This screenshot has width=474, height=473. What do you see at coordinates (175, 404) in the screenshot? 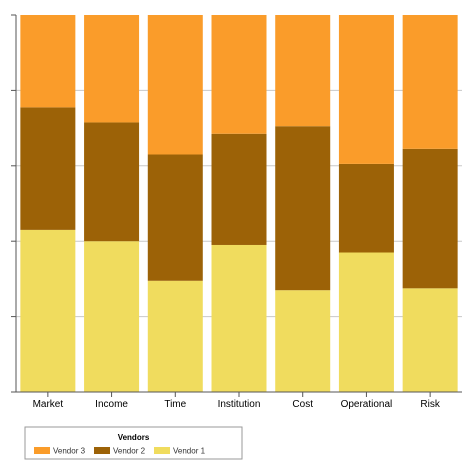
I see `x-tick-label: Time` at bounding box center [175, 404].